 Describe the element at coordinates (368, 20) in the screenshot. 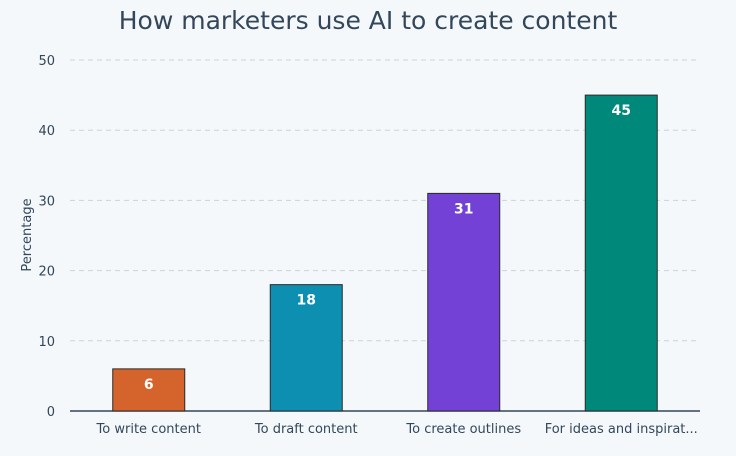

I see `chart-title: How marketers use AI to create content` at that location.